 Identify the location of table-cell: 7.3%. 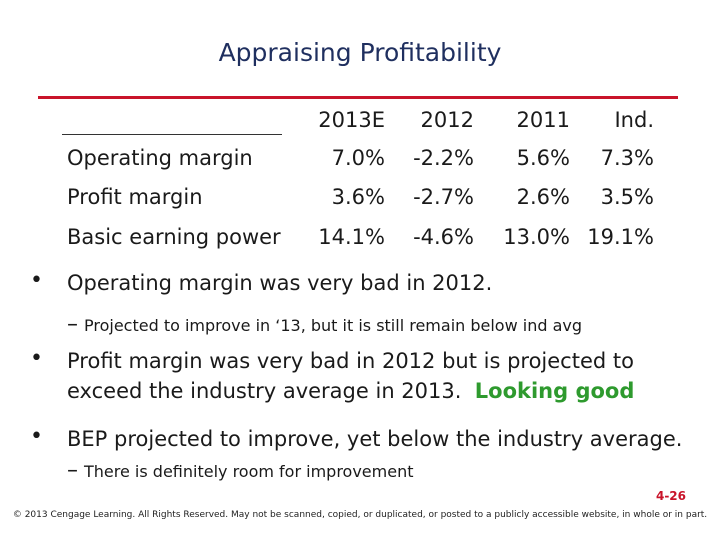
(627, 158).